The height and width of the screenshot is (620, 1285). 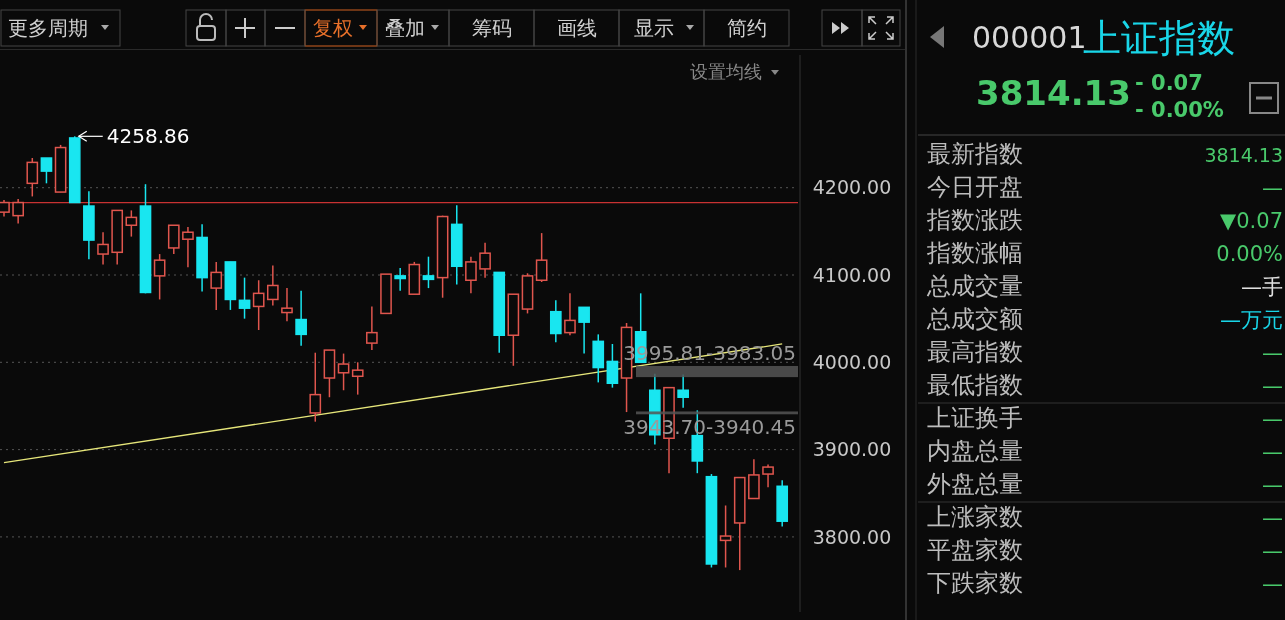 I want to click on text: —万元, so click(x=1251, y=320).